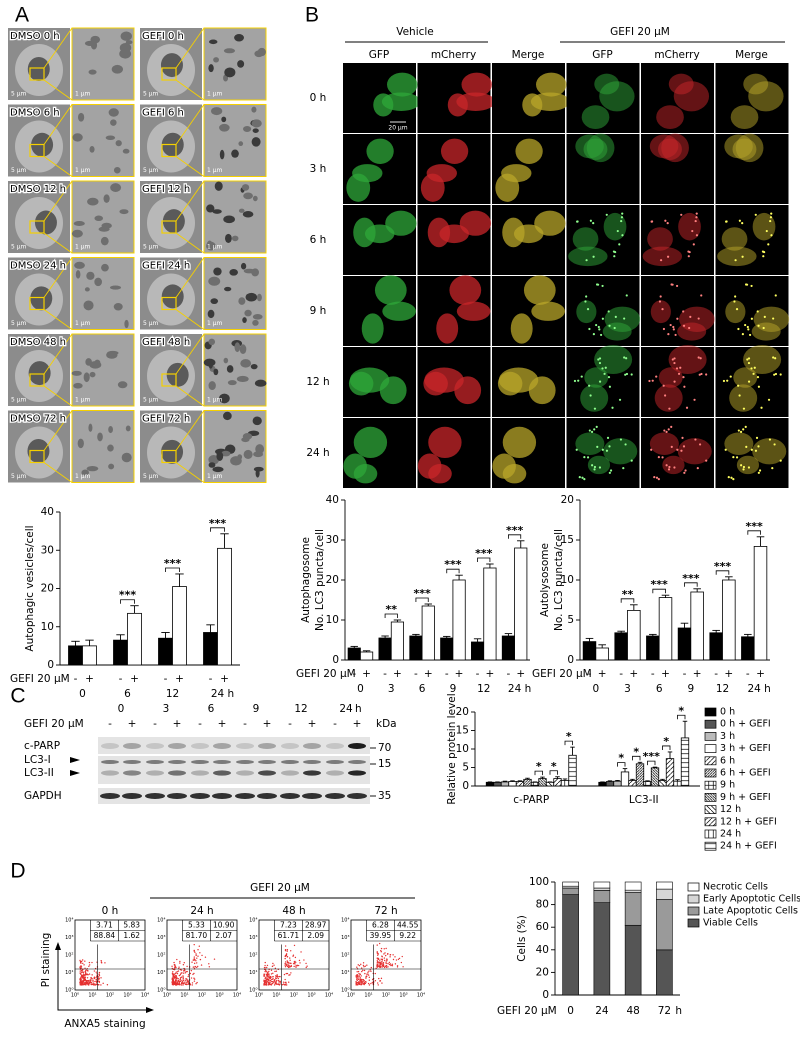  What do you see at coordinates (452, 748) in the screenshot?
I see `y-axis-label: Relative protein level` at bounding box center [452, 748].